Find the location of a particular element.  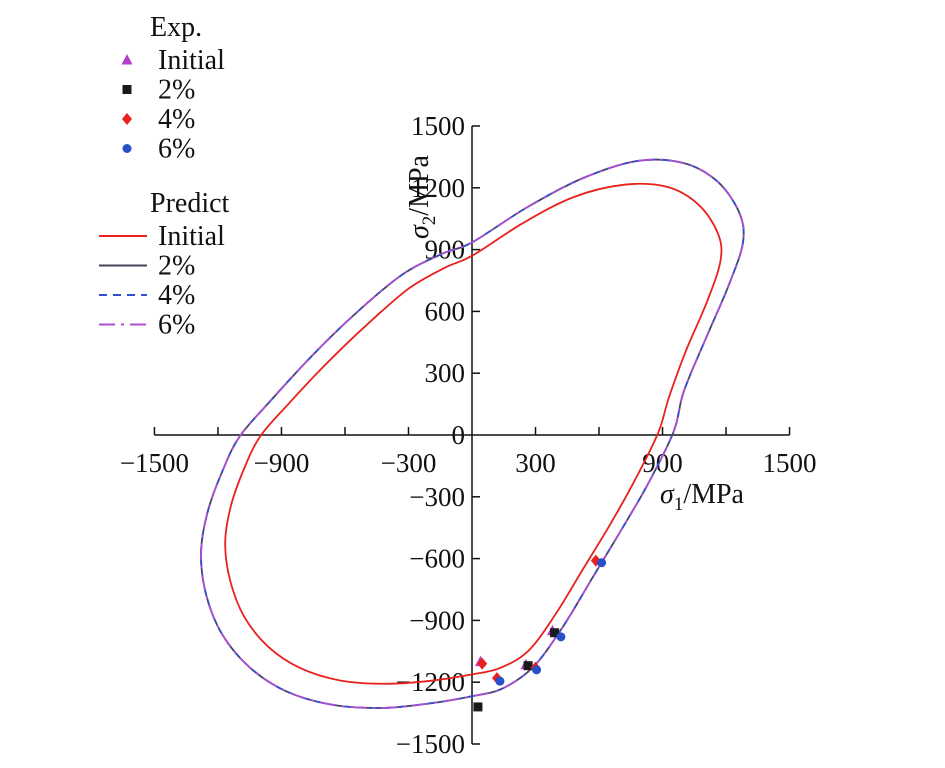

exp-points-initial is located at coordinates (516, 647).